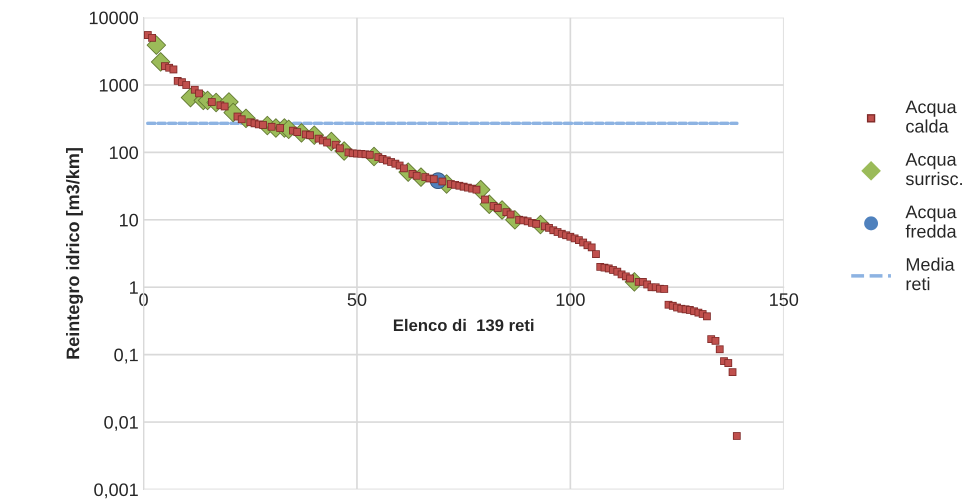 This screenshot has width=970, height=502. Describe the element at coordinates (931, 116) in the screenshot. I see `legend-label: Acqua calda` at that location.